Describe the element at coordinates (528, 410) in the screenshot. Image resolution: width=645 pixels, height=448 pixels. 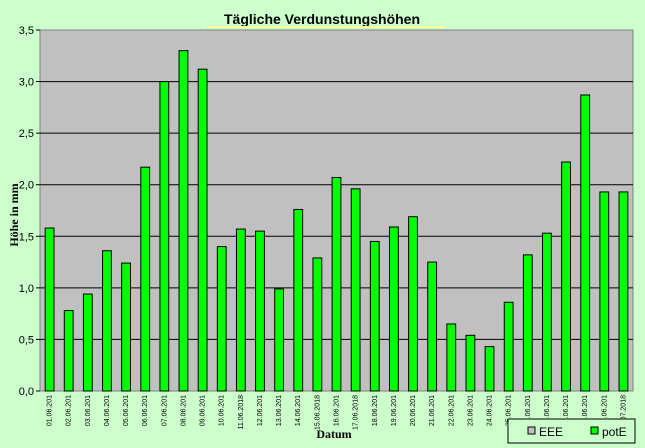
I see `x-tick-label: 26.06.201` at that location.